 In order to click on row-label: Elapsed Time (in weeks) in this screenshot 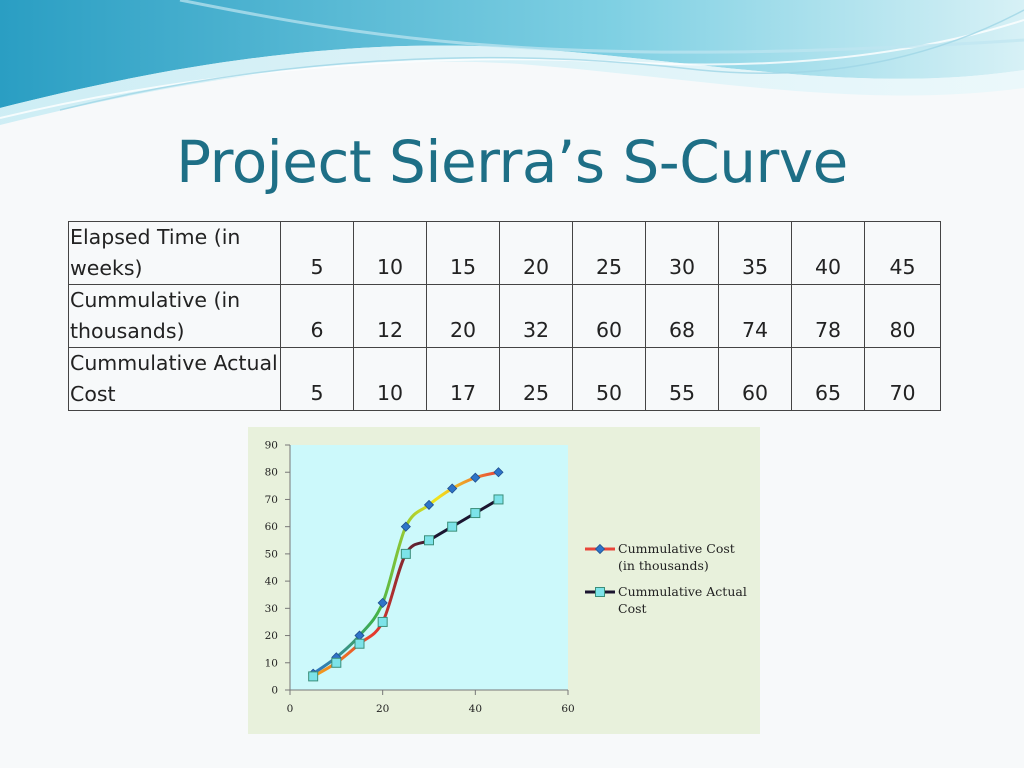, I will do `click(174, 253)`.